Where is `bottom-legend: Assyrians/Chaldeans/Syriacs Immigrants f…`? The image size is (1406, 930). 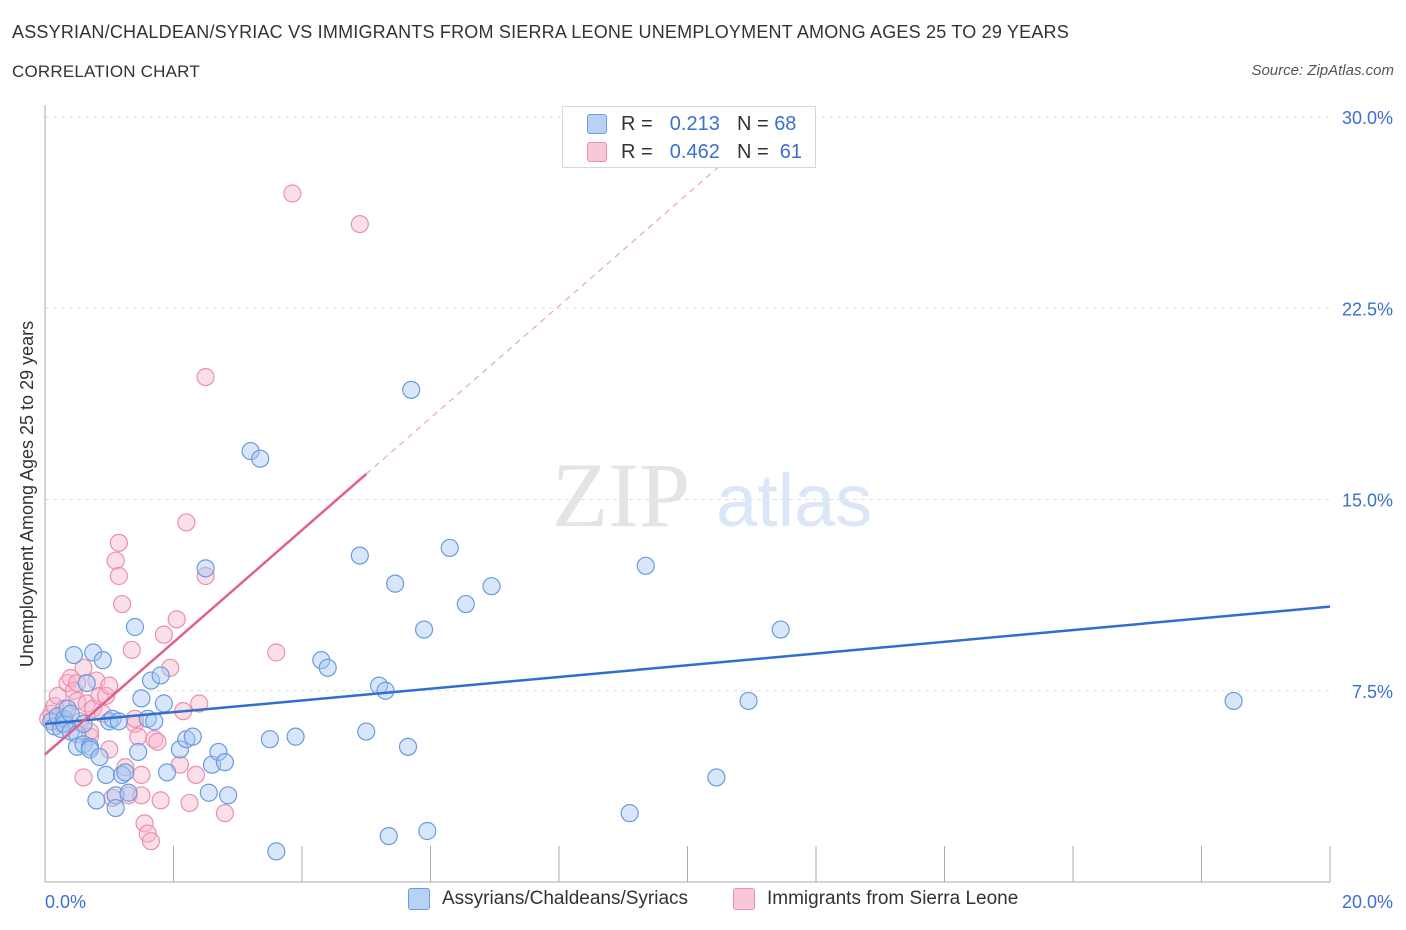 bottom-legend: Assyrians/Chaldeans/Syriacs Immigrants f… is located at coordinates (703, 902).